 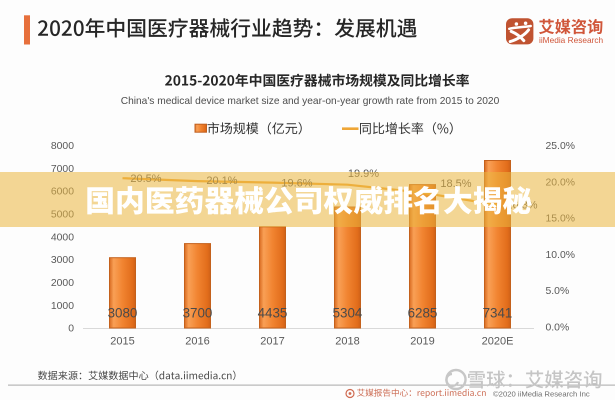 I want to click on svg-text: 3700, so click(x=198, y=313).